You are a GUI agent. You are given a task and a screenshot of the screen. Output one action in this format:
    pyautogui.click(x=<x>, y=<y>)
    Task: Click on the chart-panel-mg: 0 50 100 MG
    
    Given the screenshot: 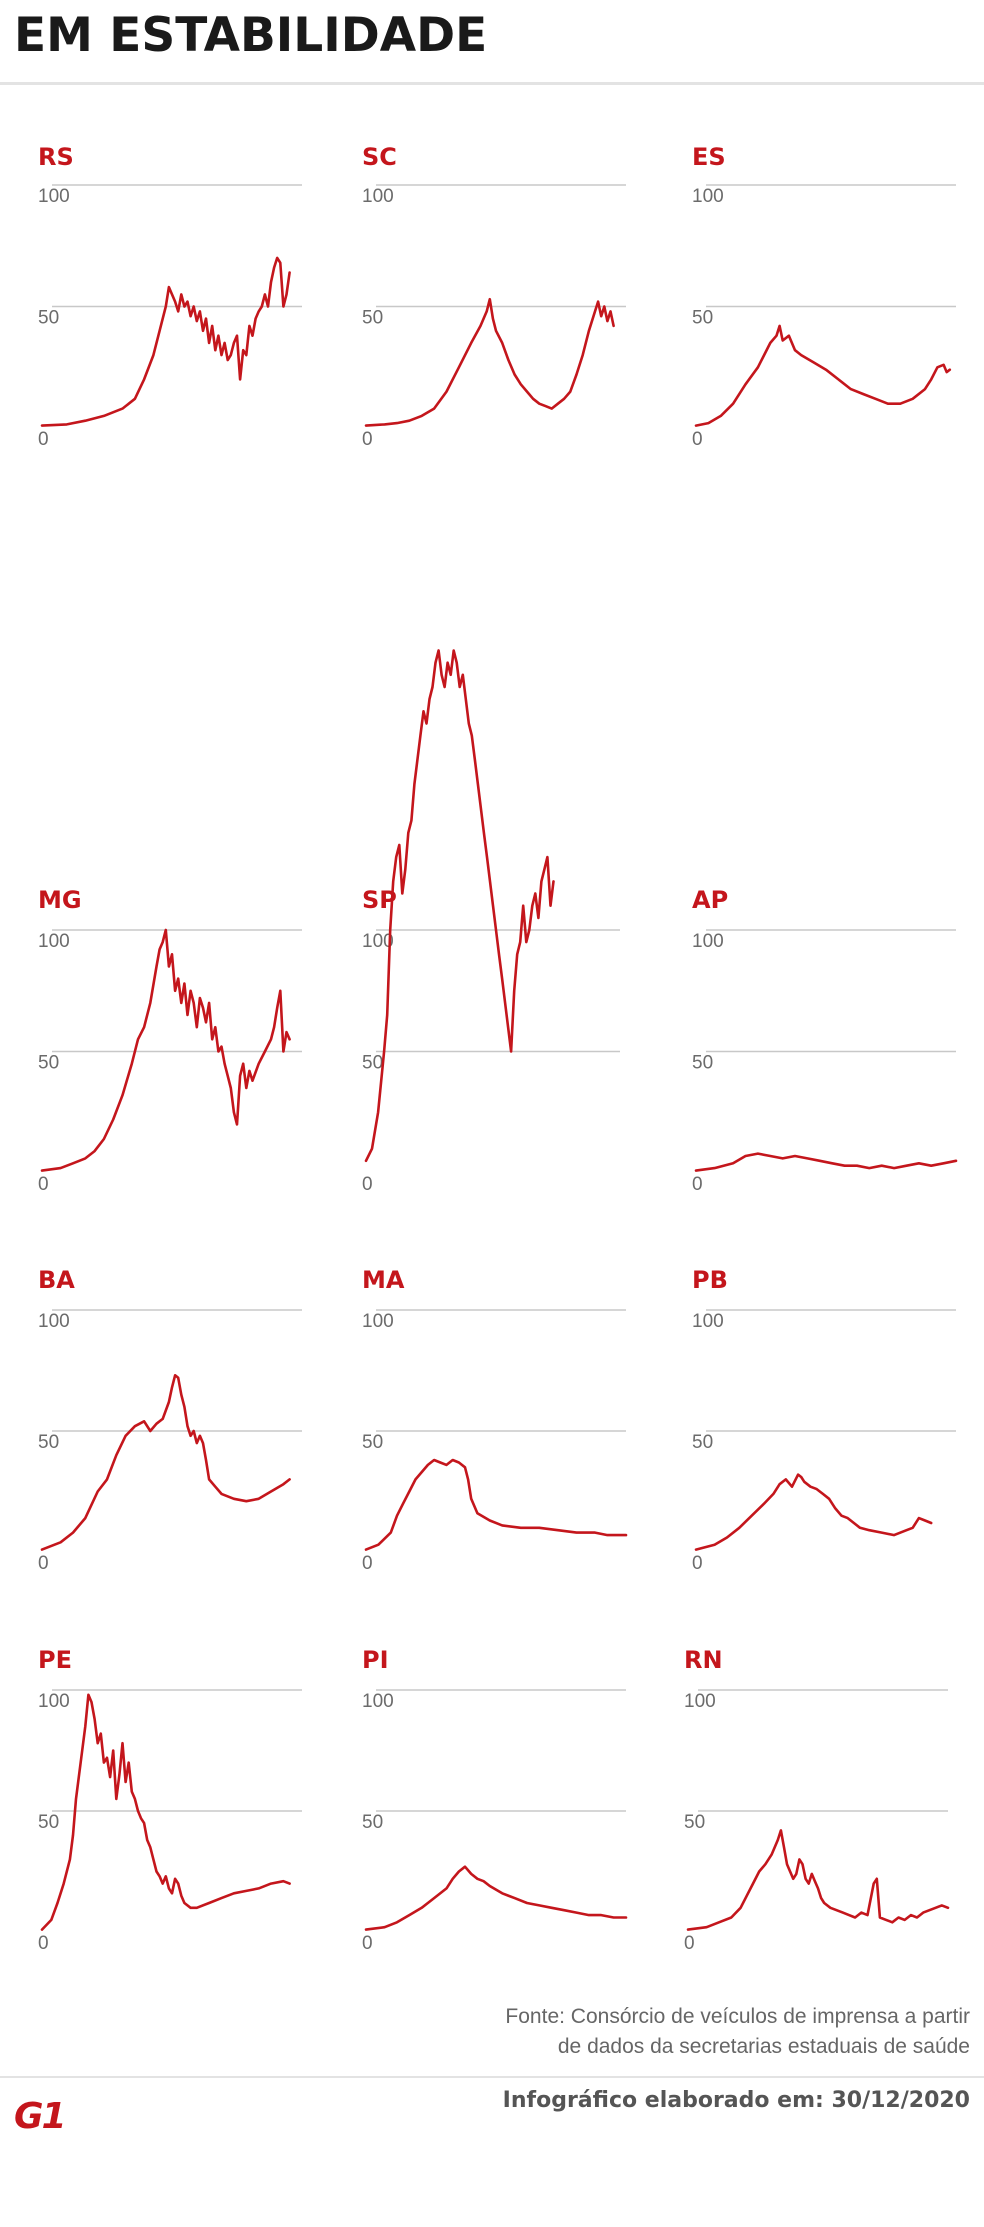 What is the action you would take?
    pyautogui.click(x=170, y=1040)
    